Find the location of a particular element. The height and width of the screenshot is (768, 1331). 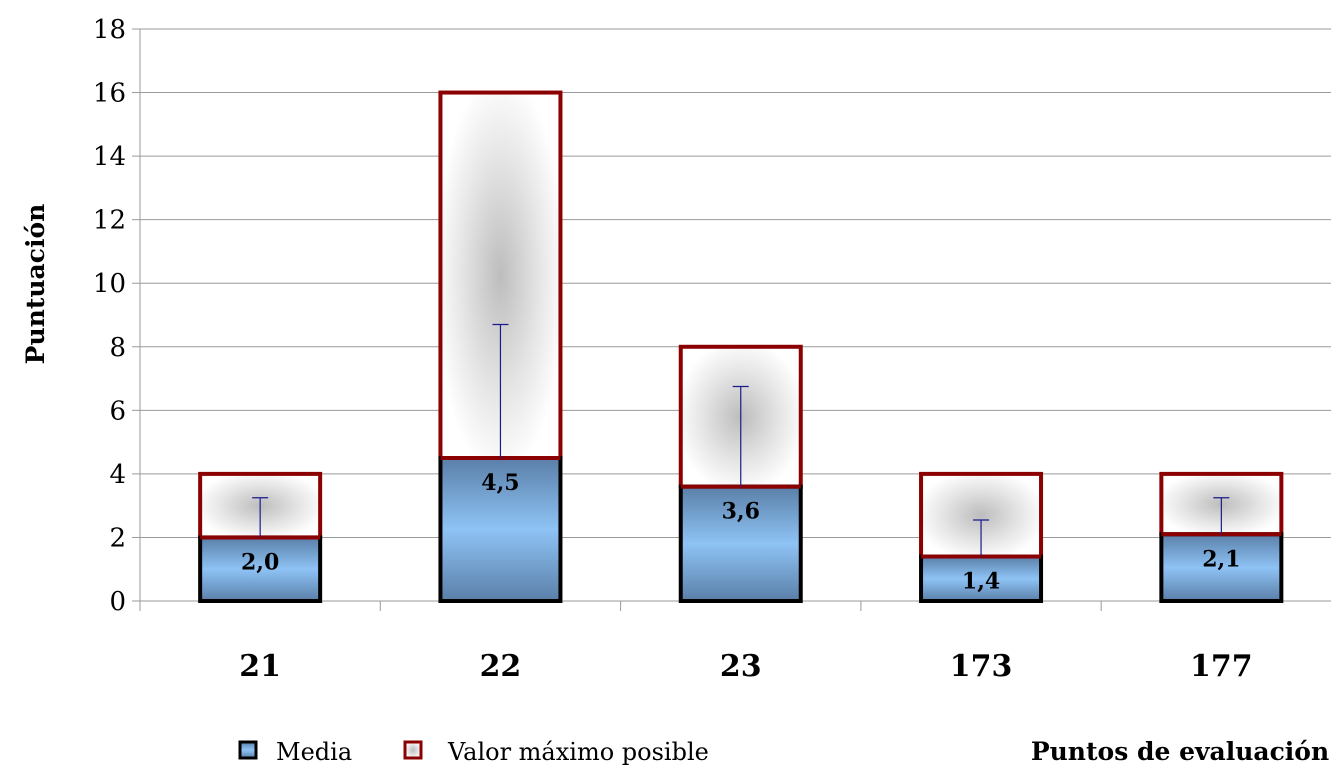

y-tick-label-12: 12 is located at coordinates (109, 221).